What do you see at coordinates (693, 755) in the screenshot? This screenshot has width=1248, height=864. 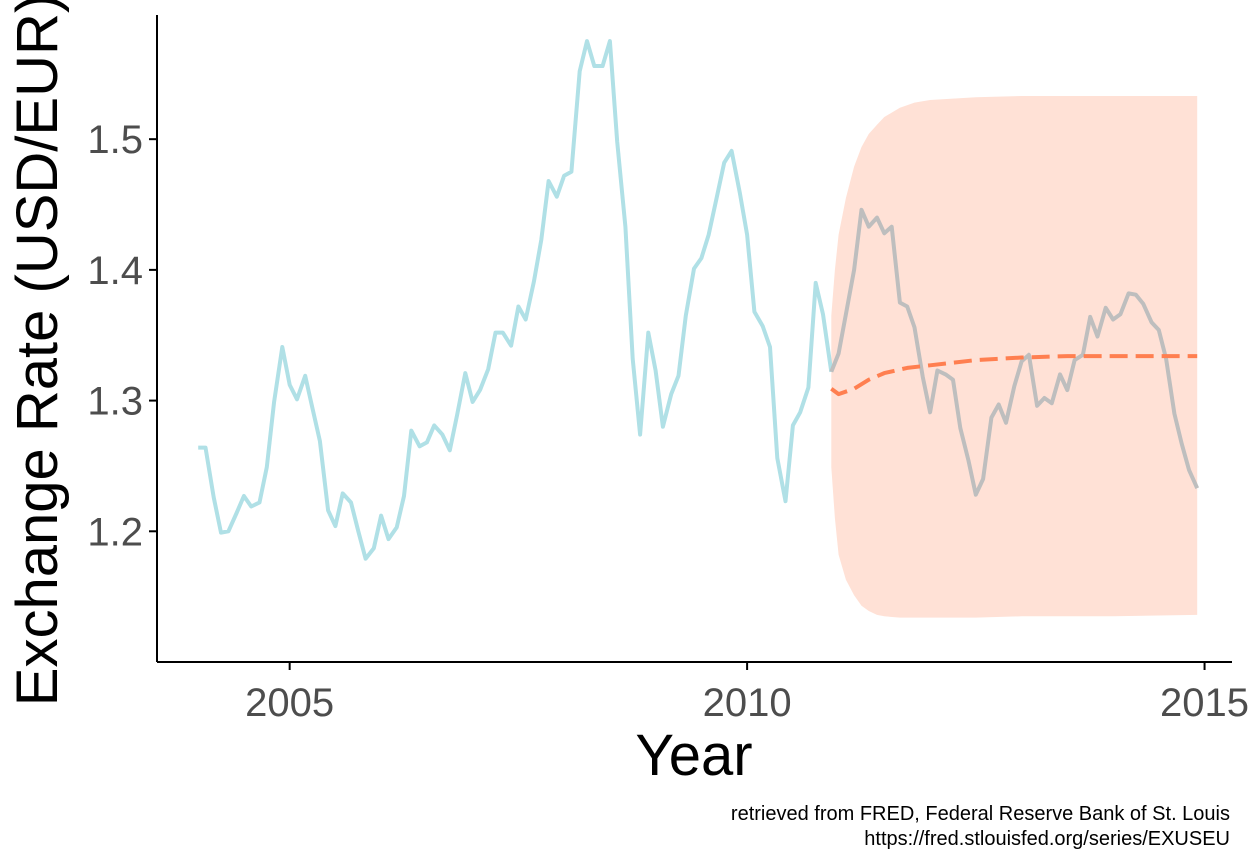 I see `x-axis-title: Year` at bounding box center [693, 755].